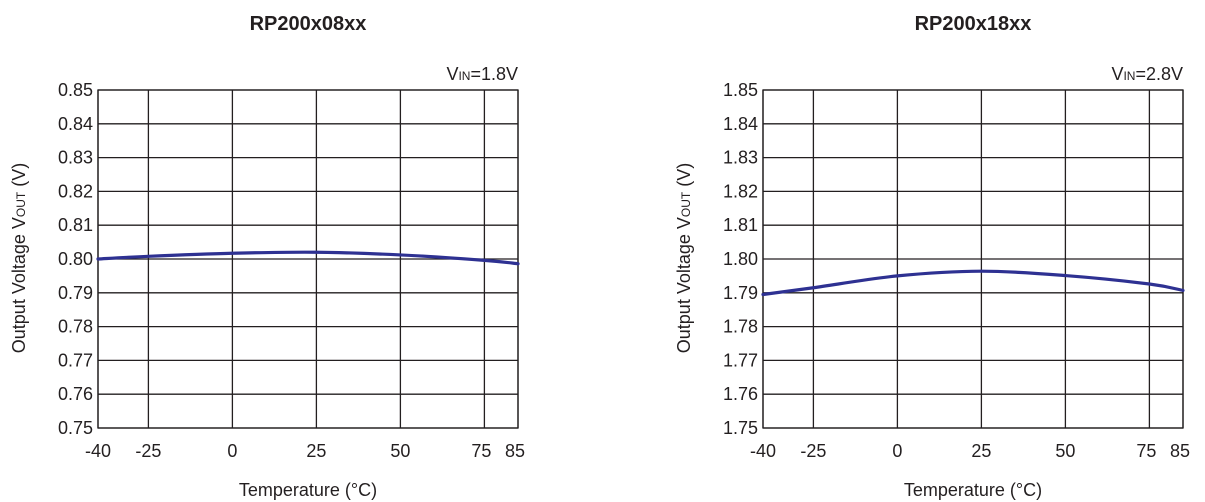  I want to click on y-tick-label: 1.76, so click(740, 394).